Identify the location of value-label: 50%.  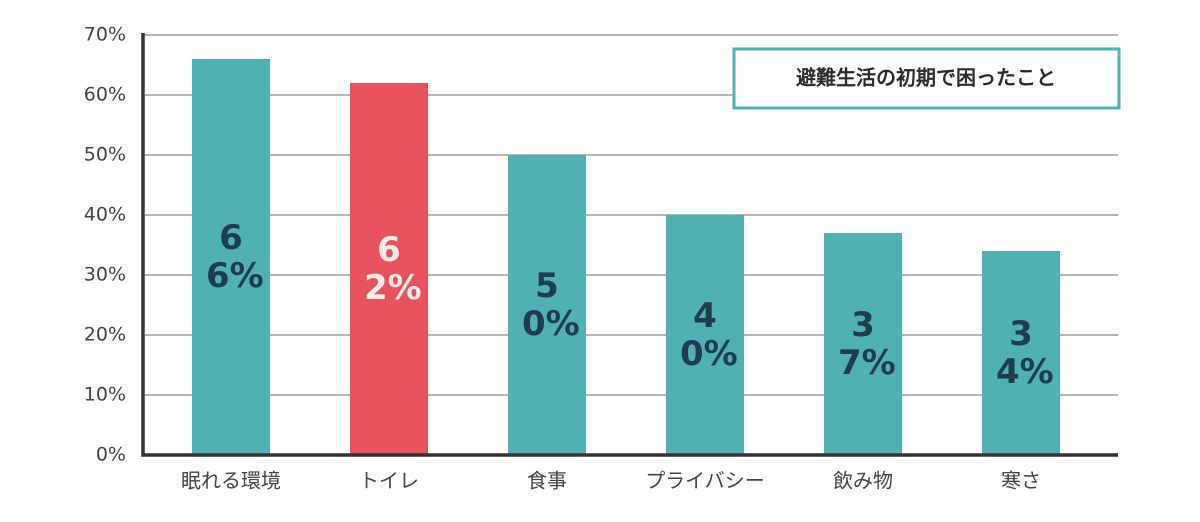
(551, 305).